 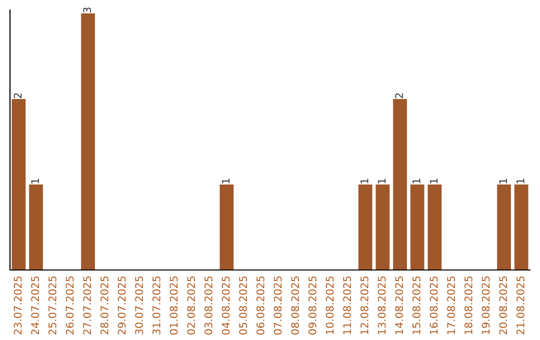 I want to click on x-tick-label: 12.08.2025, so click(x=364, y=305).